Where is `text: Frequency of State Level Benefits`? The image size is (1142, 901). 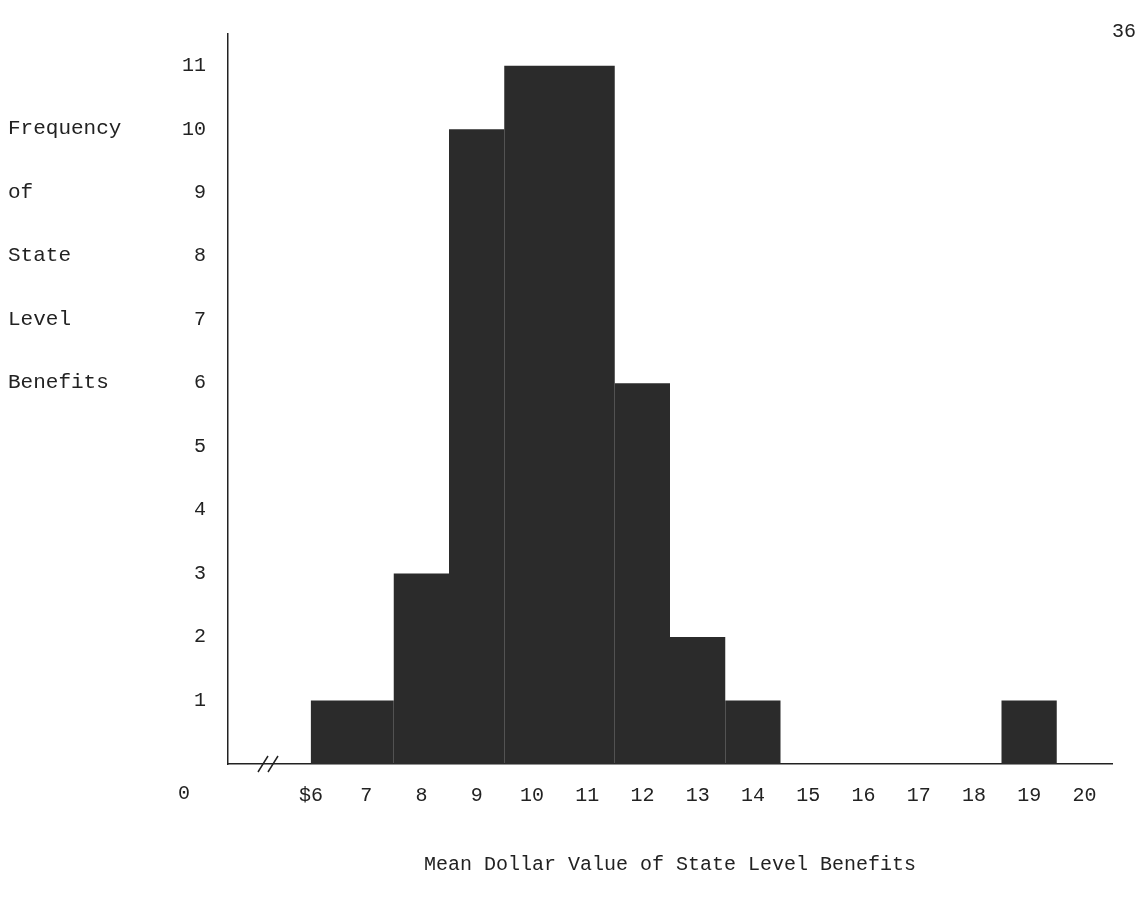 text: Frequency of State Level Benefits is located at coordinates (65, 256).